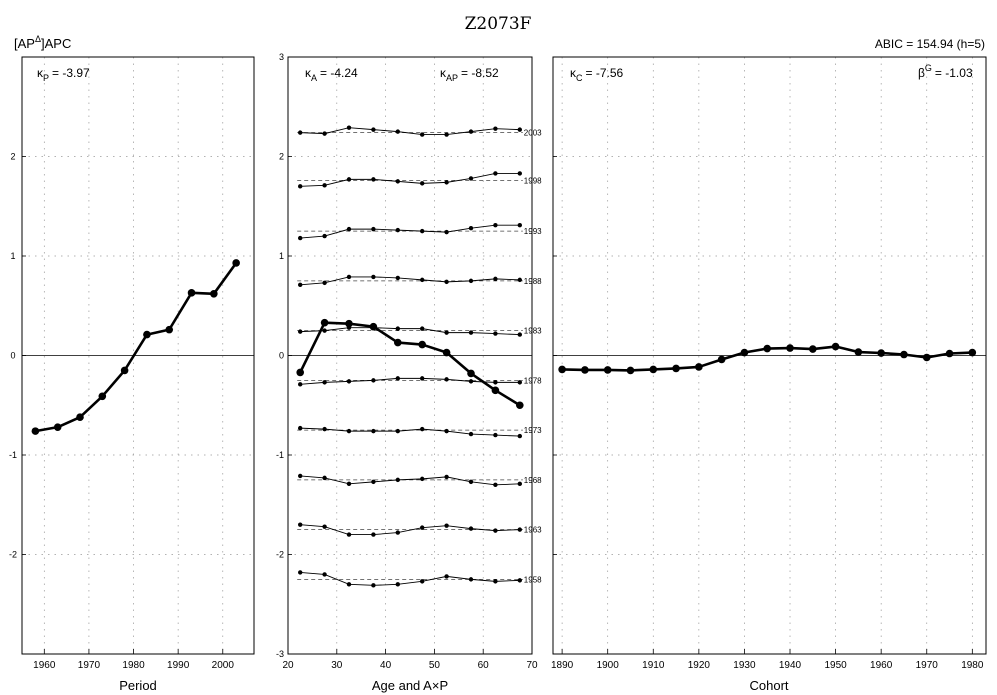 This screenshot has height=695, width=997. Describe the element at coordinates (337, 665) in the screenshot. I see `age-x-tick-label: 30` at that location.